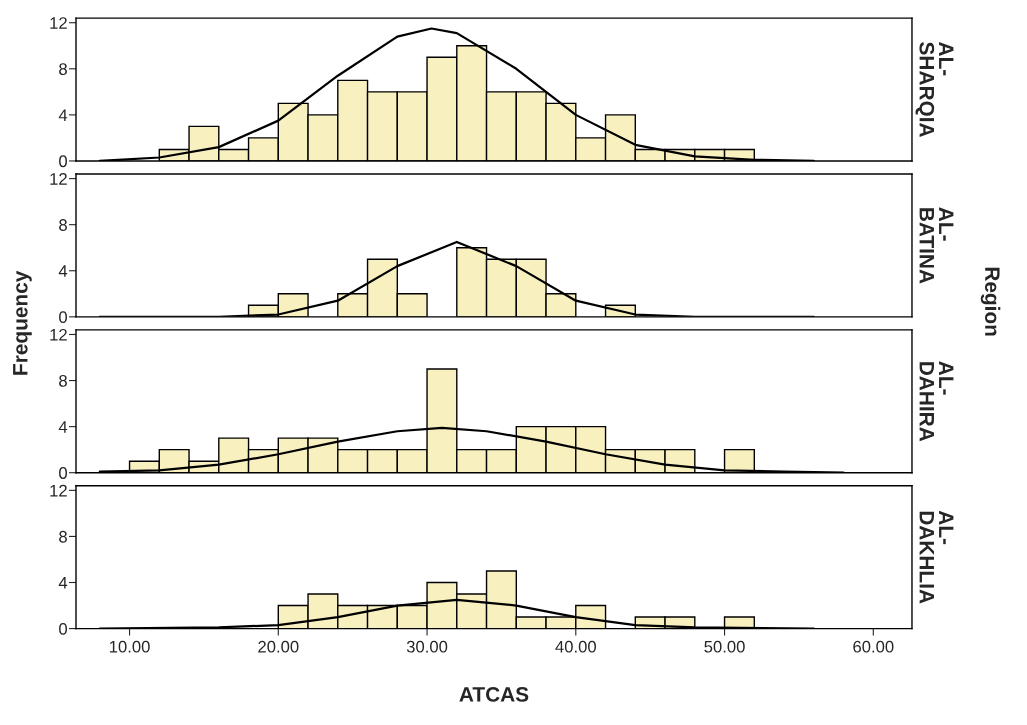 This screenshot has width=1027, height=725. I want to click on x-tick-label: 40.00, so click(575, 646).